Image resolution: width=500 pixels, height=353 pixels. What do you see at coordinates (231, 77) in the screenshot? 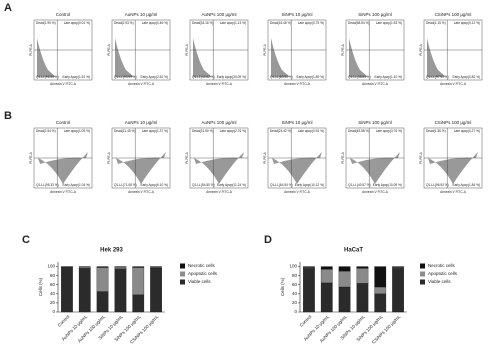
I see `quadrant-label: Early Apop(20.09 %)` at bounding box center [231, 77].